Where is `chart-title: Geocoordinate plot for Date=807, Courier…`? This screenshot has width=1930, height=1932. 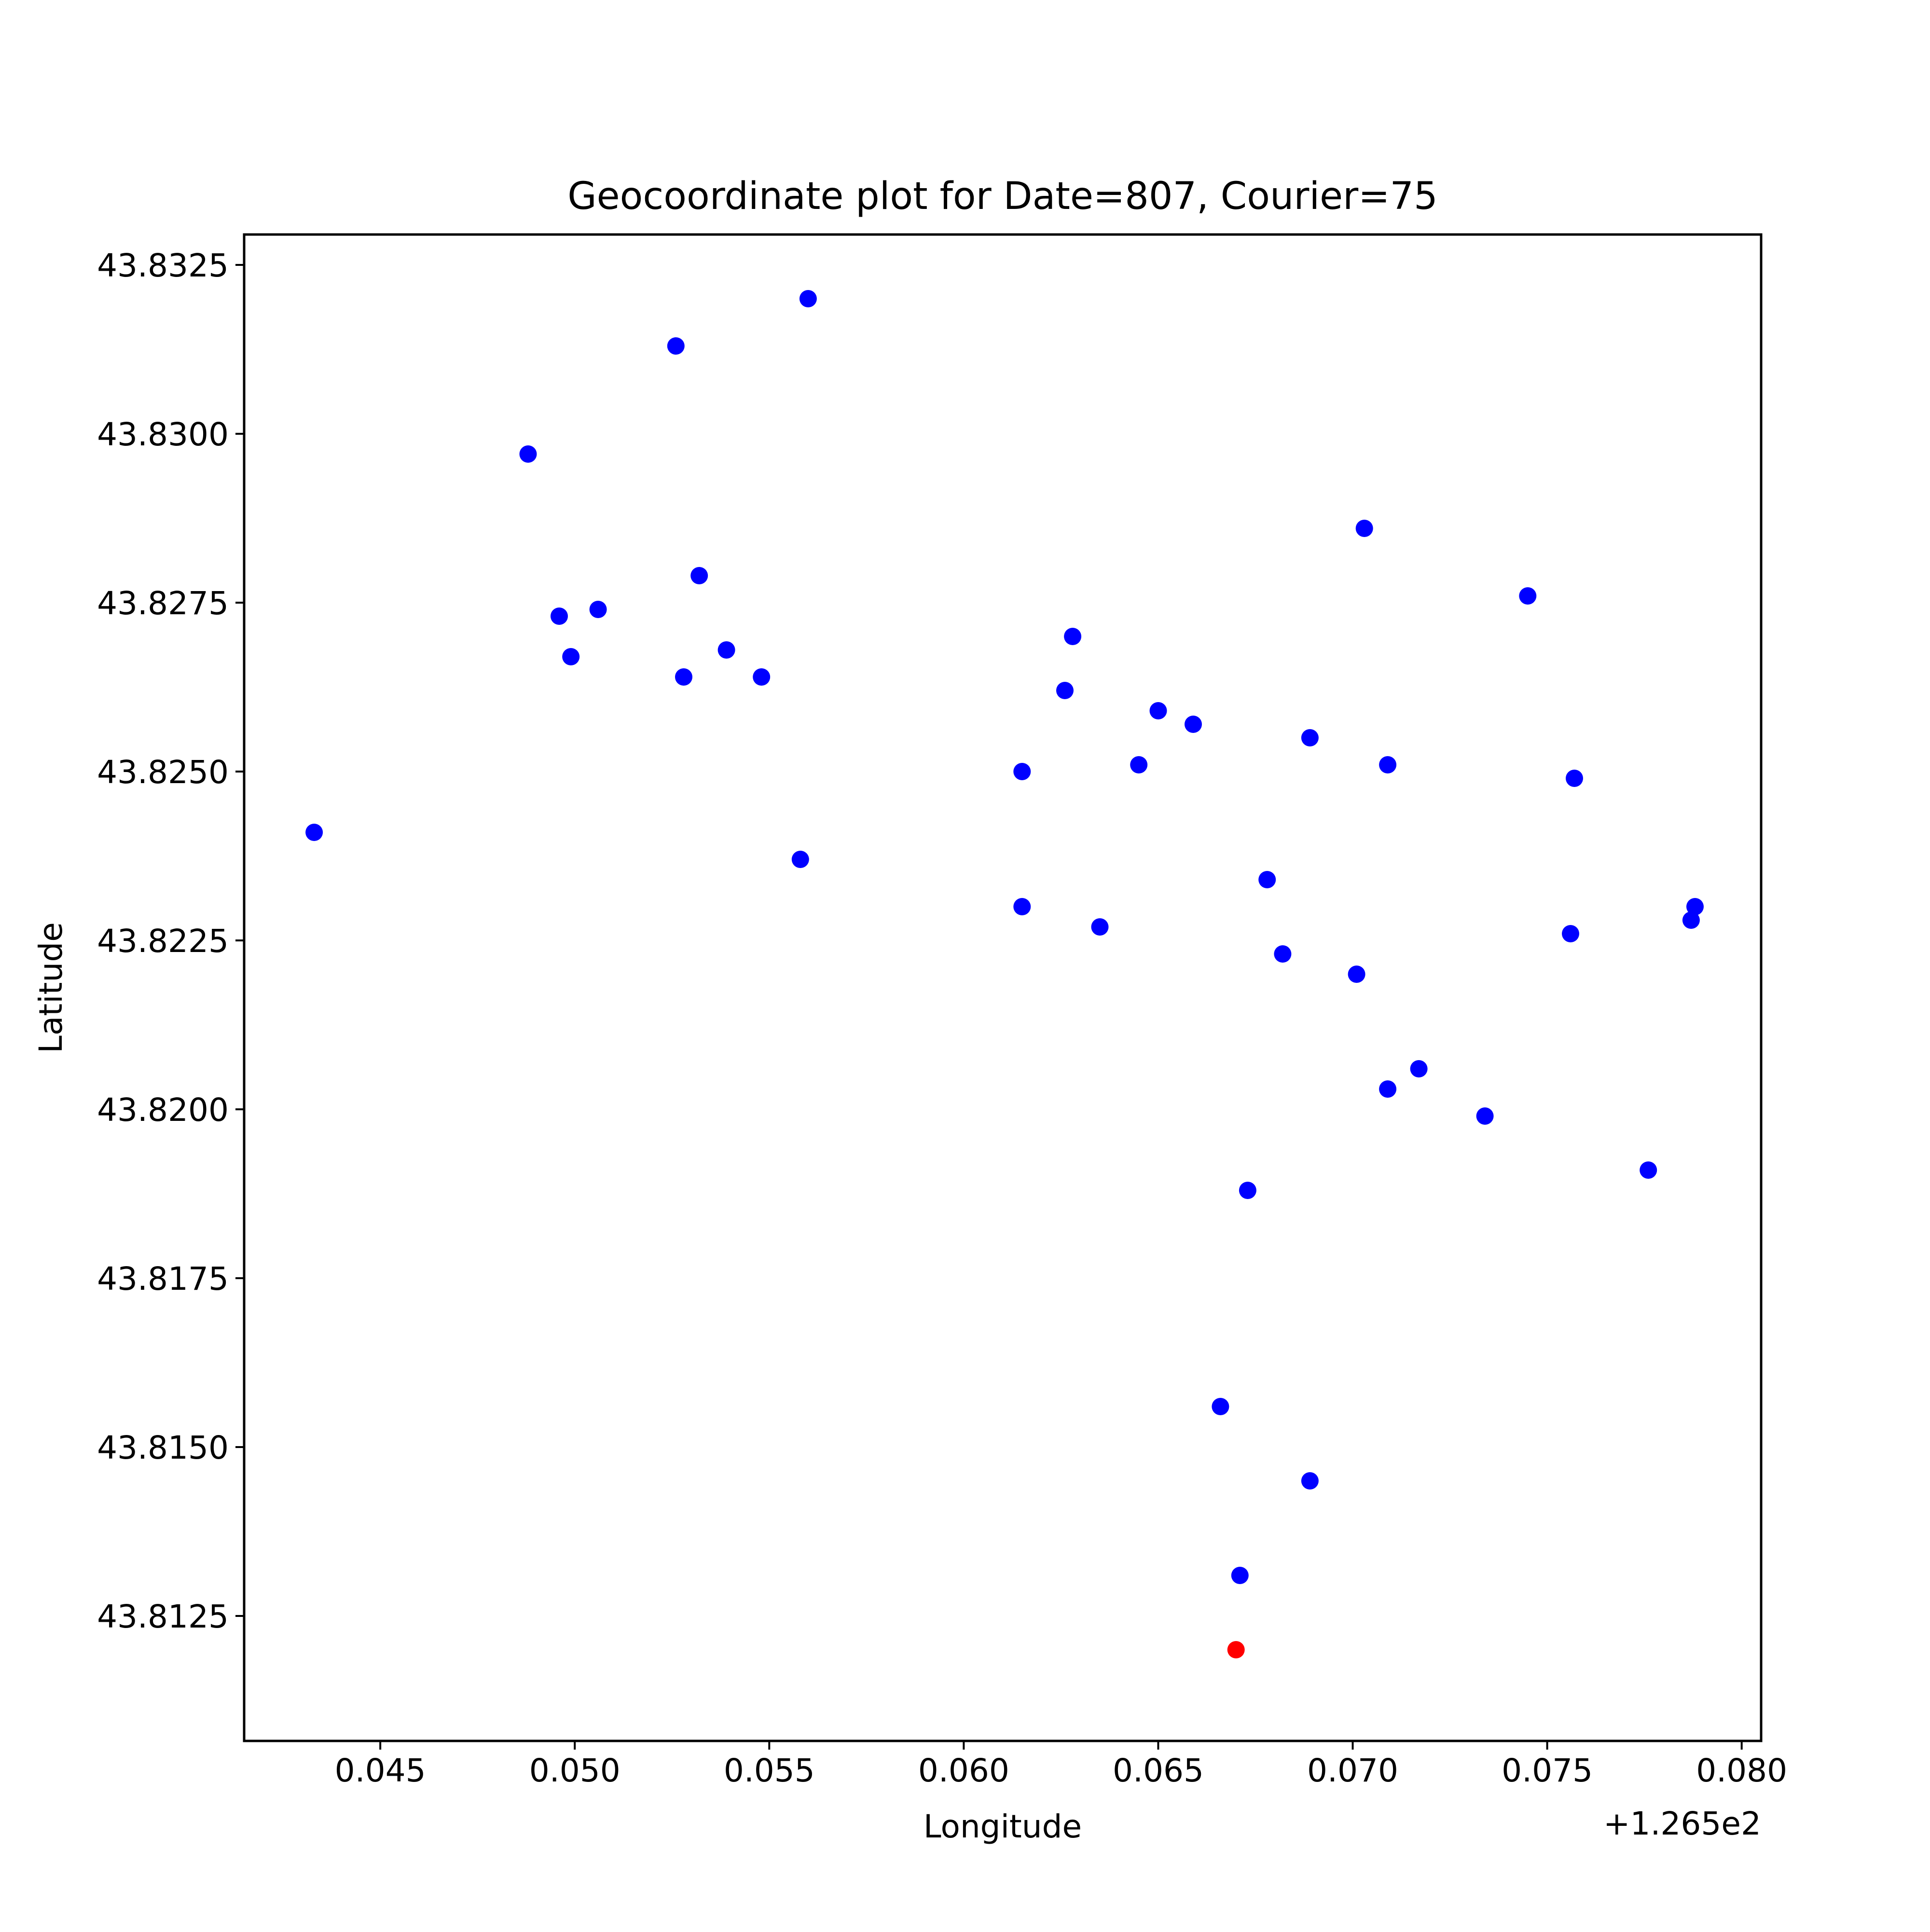
chart-title: Geocoordinate plot for Date=807, Courier… is located at coordinates (1002, 196).